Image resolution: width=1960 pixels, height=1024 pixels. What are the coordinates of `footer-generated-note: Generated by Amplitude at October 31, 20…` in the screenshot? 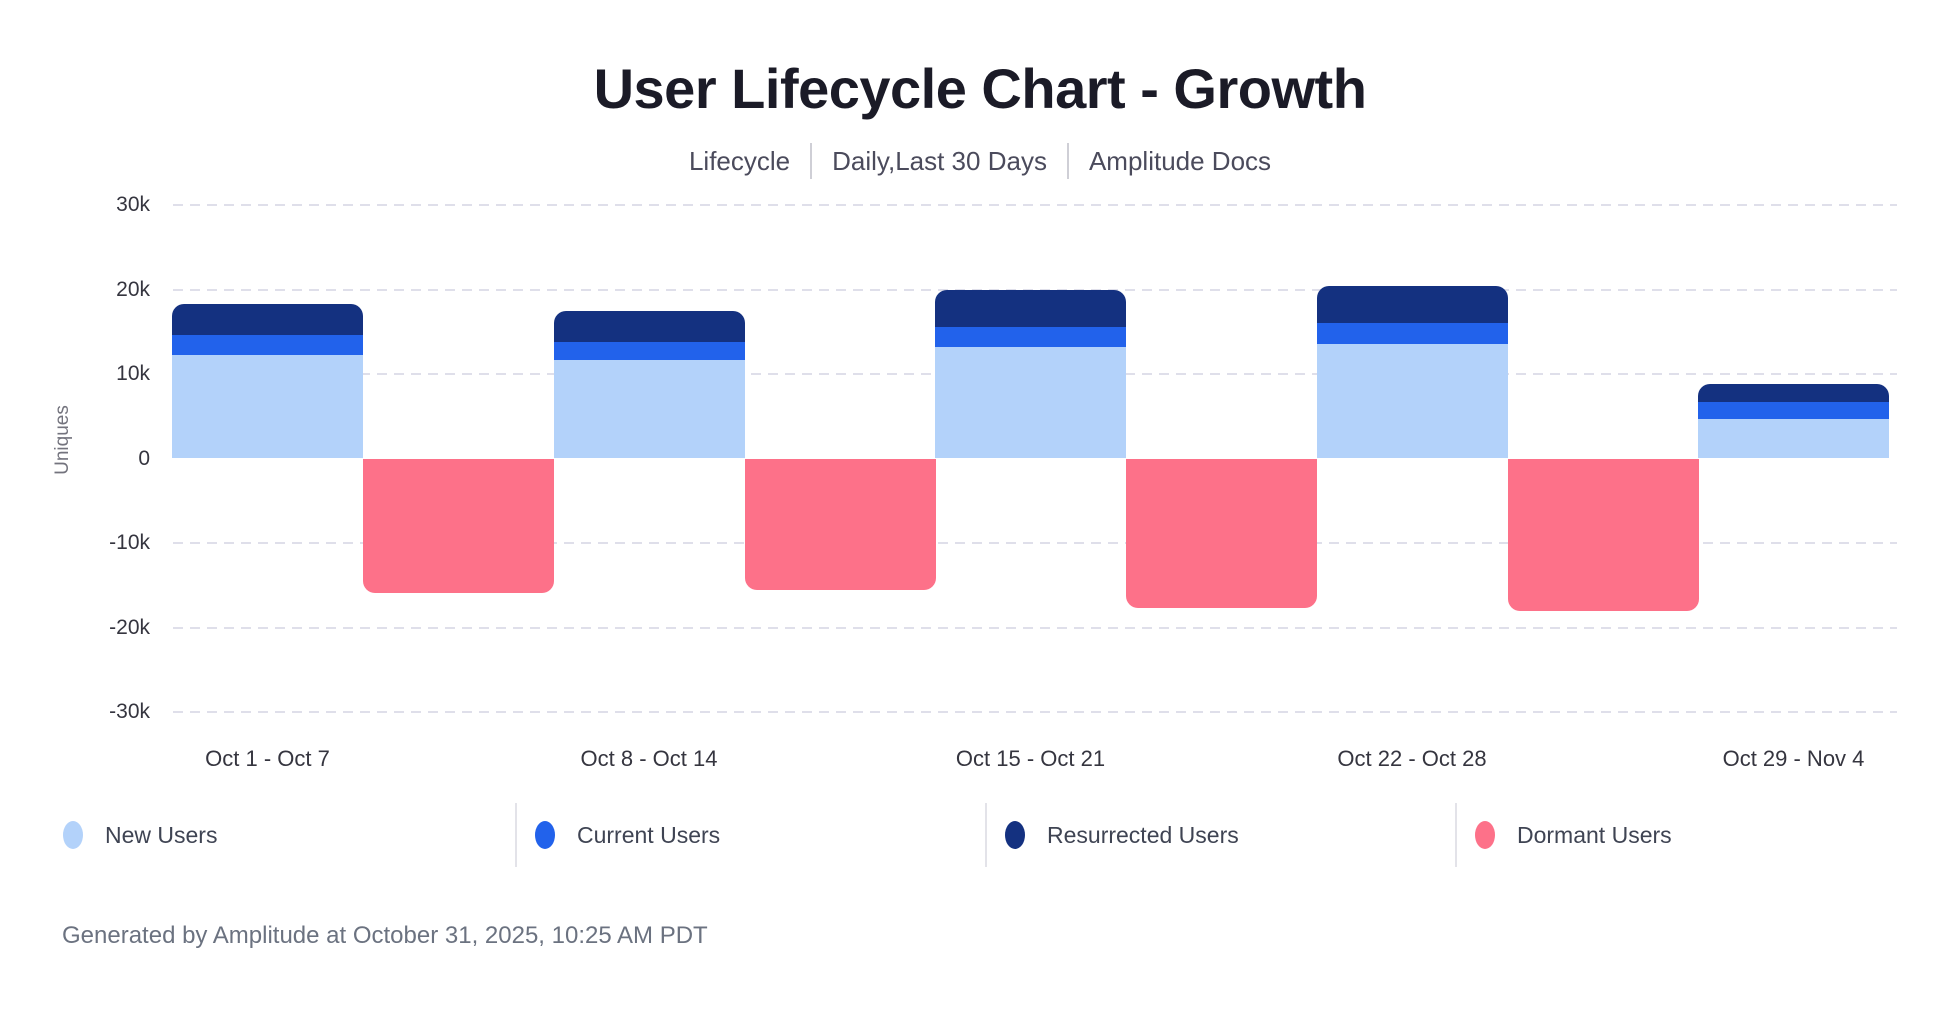 It's located at (385, 935).